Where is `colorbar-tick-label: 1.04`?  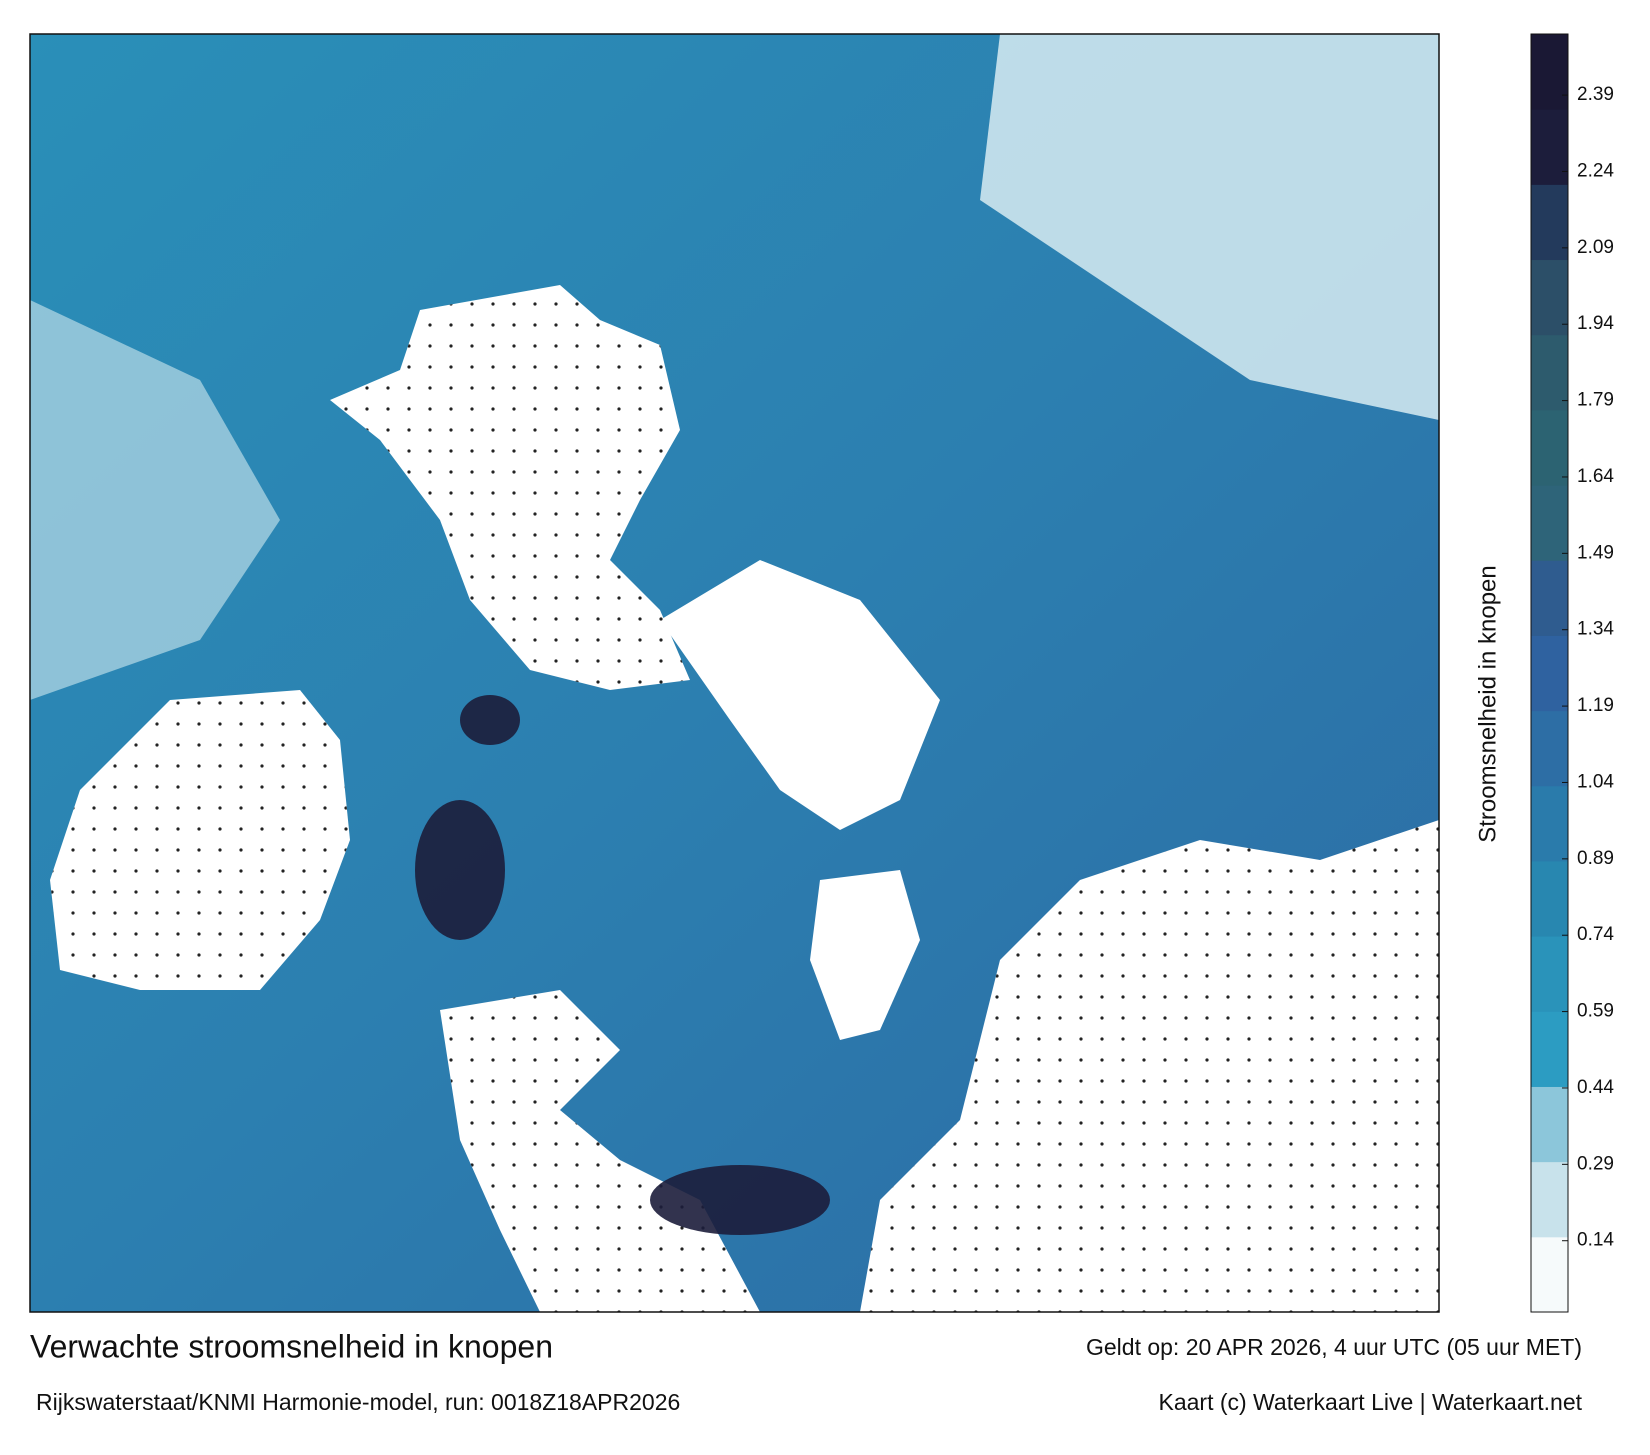 colorbar-tick-label: 1.04 is located at coordinates (1595, 781).